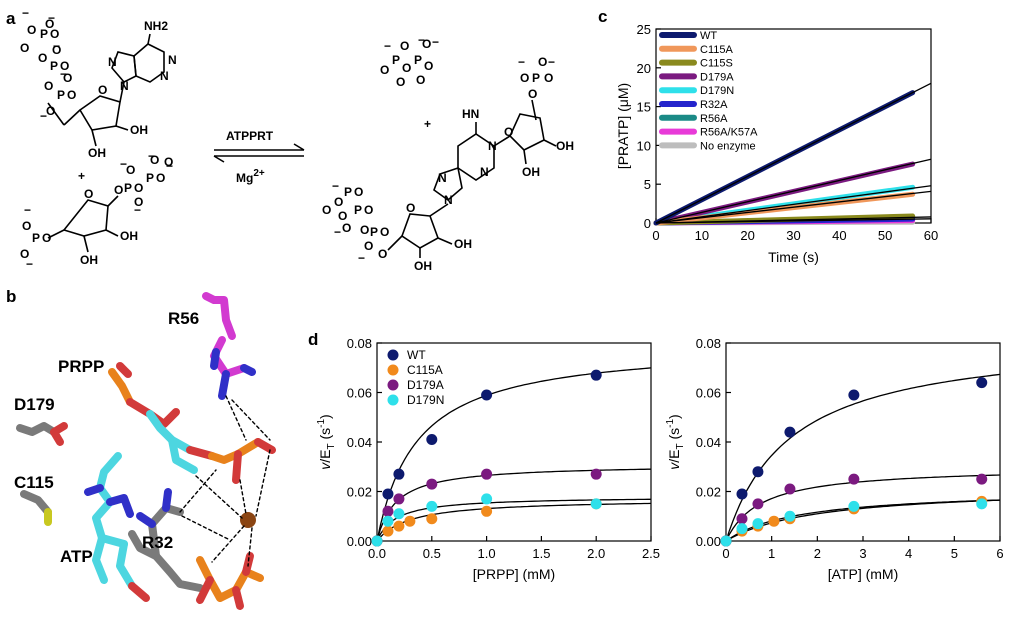 This screenshot has height=619, width=1011. I want to click on equilibrium-arrow, so click(259, 153).